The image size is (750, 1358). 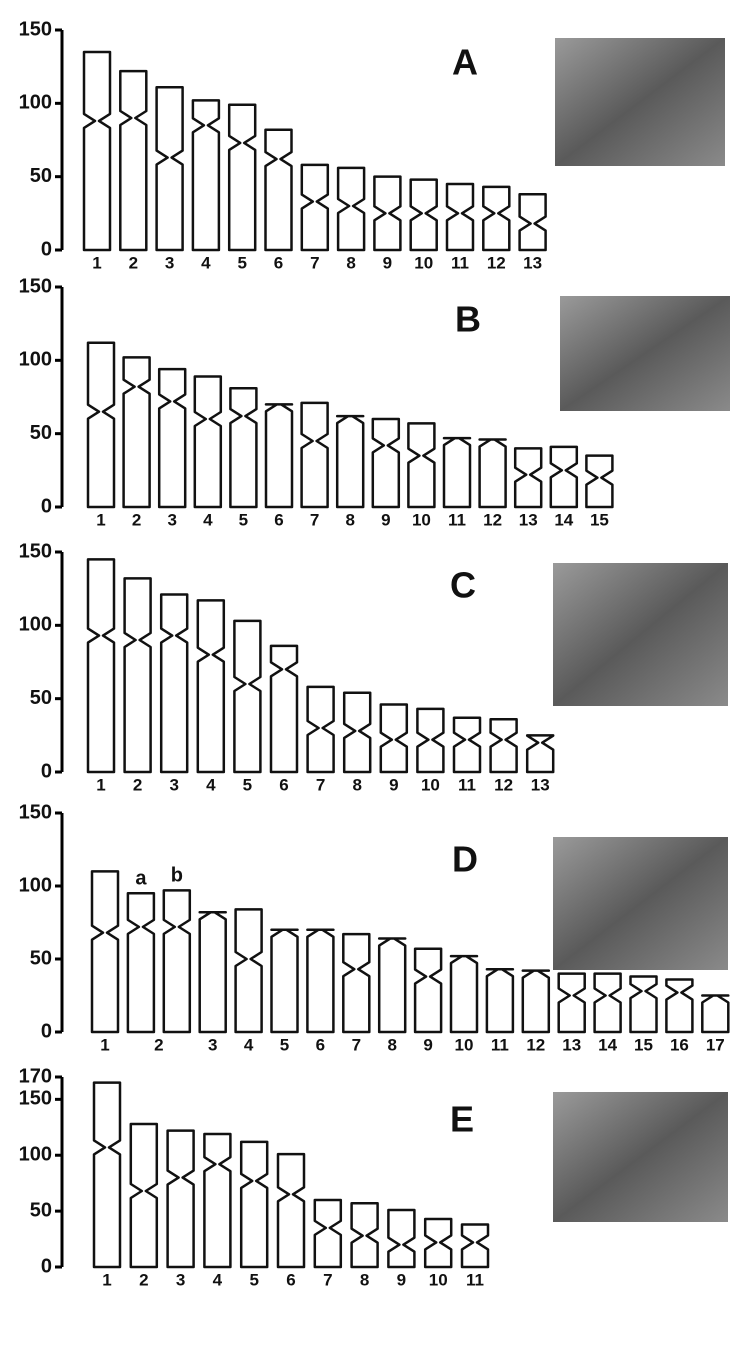 What do you see at coordinates (463, 585) in the screenshot?
I see `panel-letter: C` at bounding box center [463, 585].